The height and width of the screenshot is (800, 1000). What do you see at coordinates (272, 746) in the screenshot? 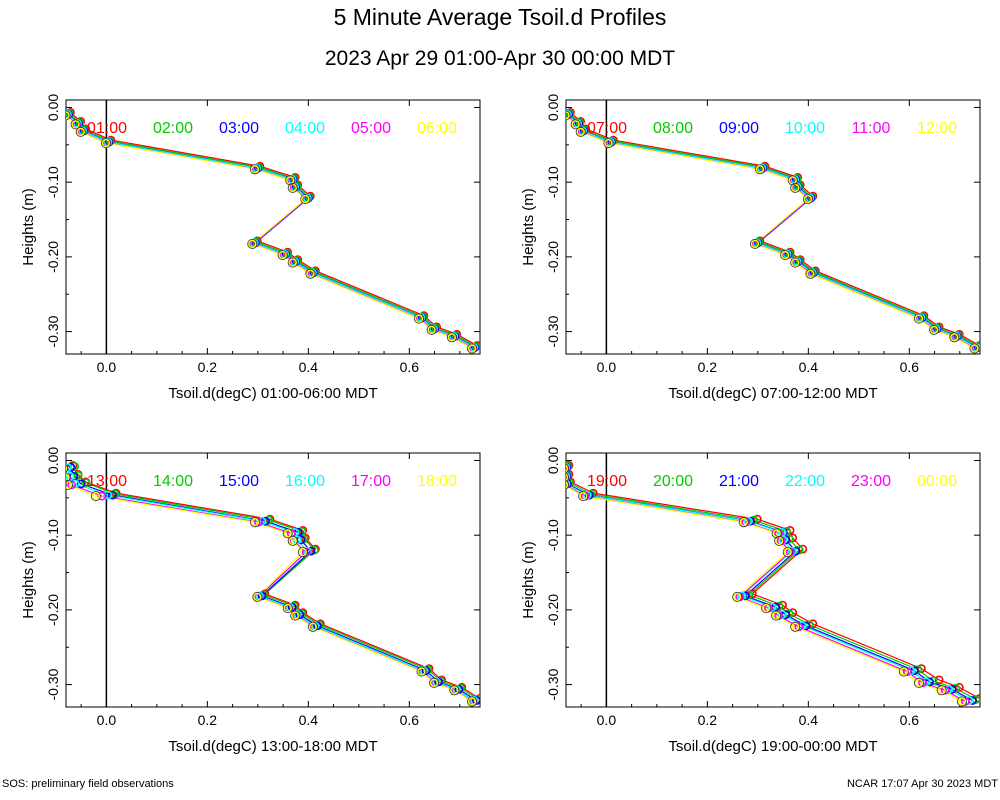
I see `x-axis-label: Tsoil.d(degC) 13:00-18:00 MDT` at bounding box center [272, 746].